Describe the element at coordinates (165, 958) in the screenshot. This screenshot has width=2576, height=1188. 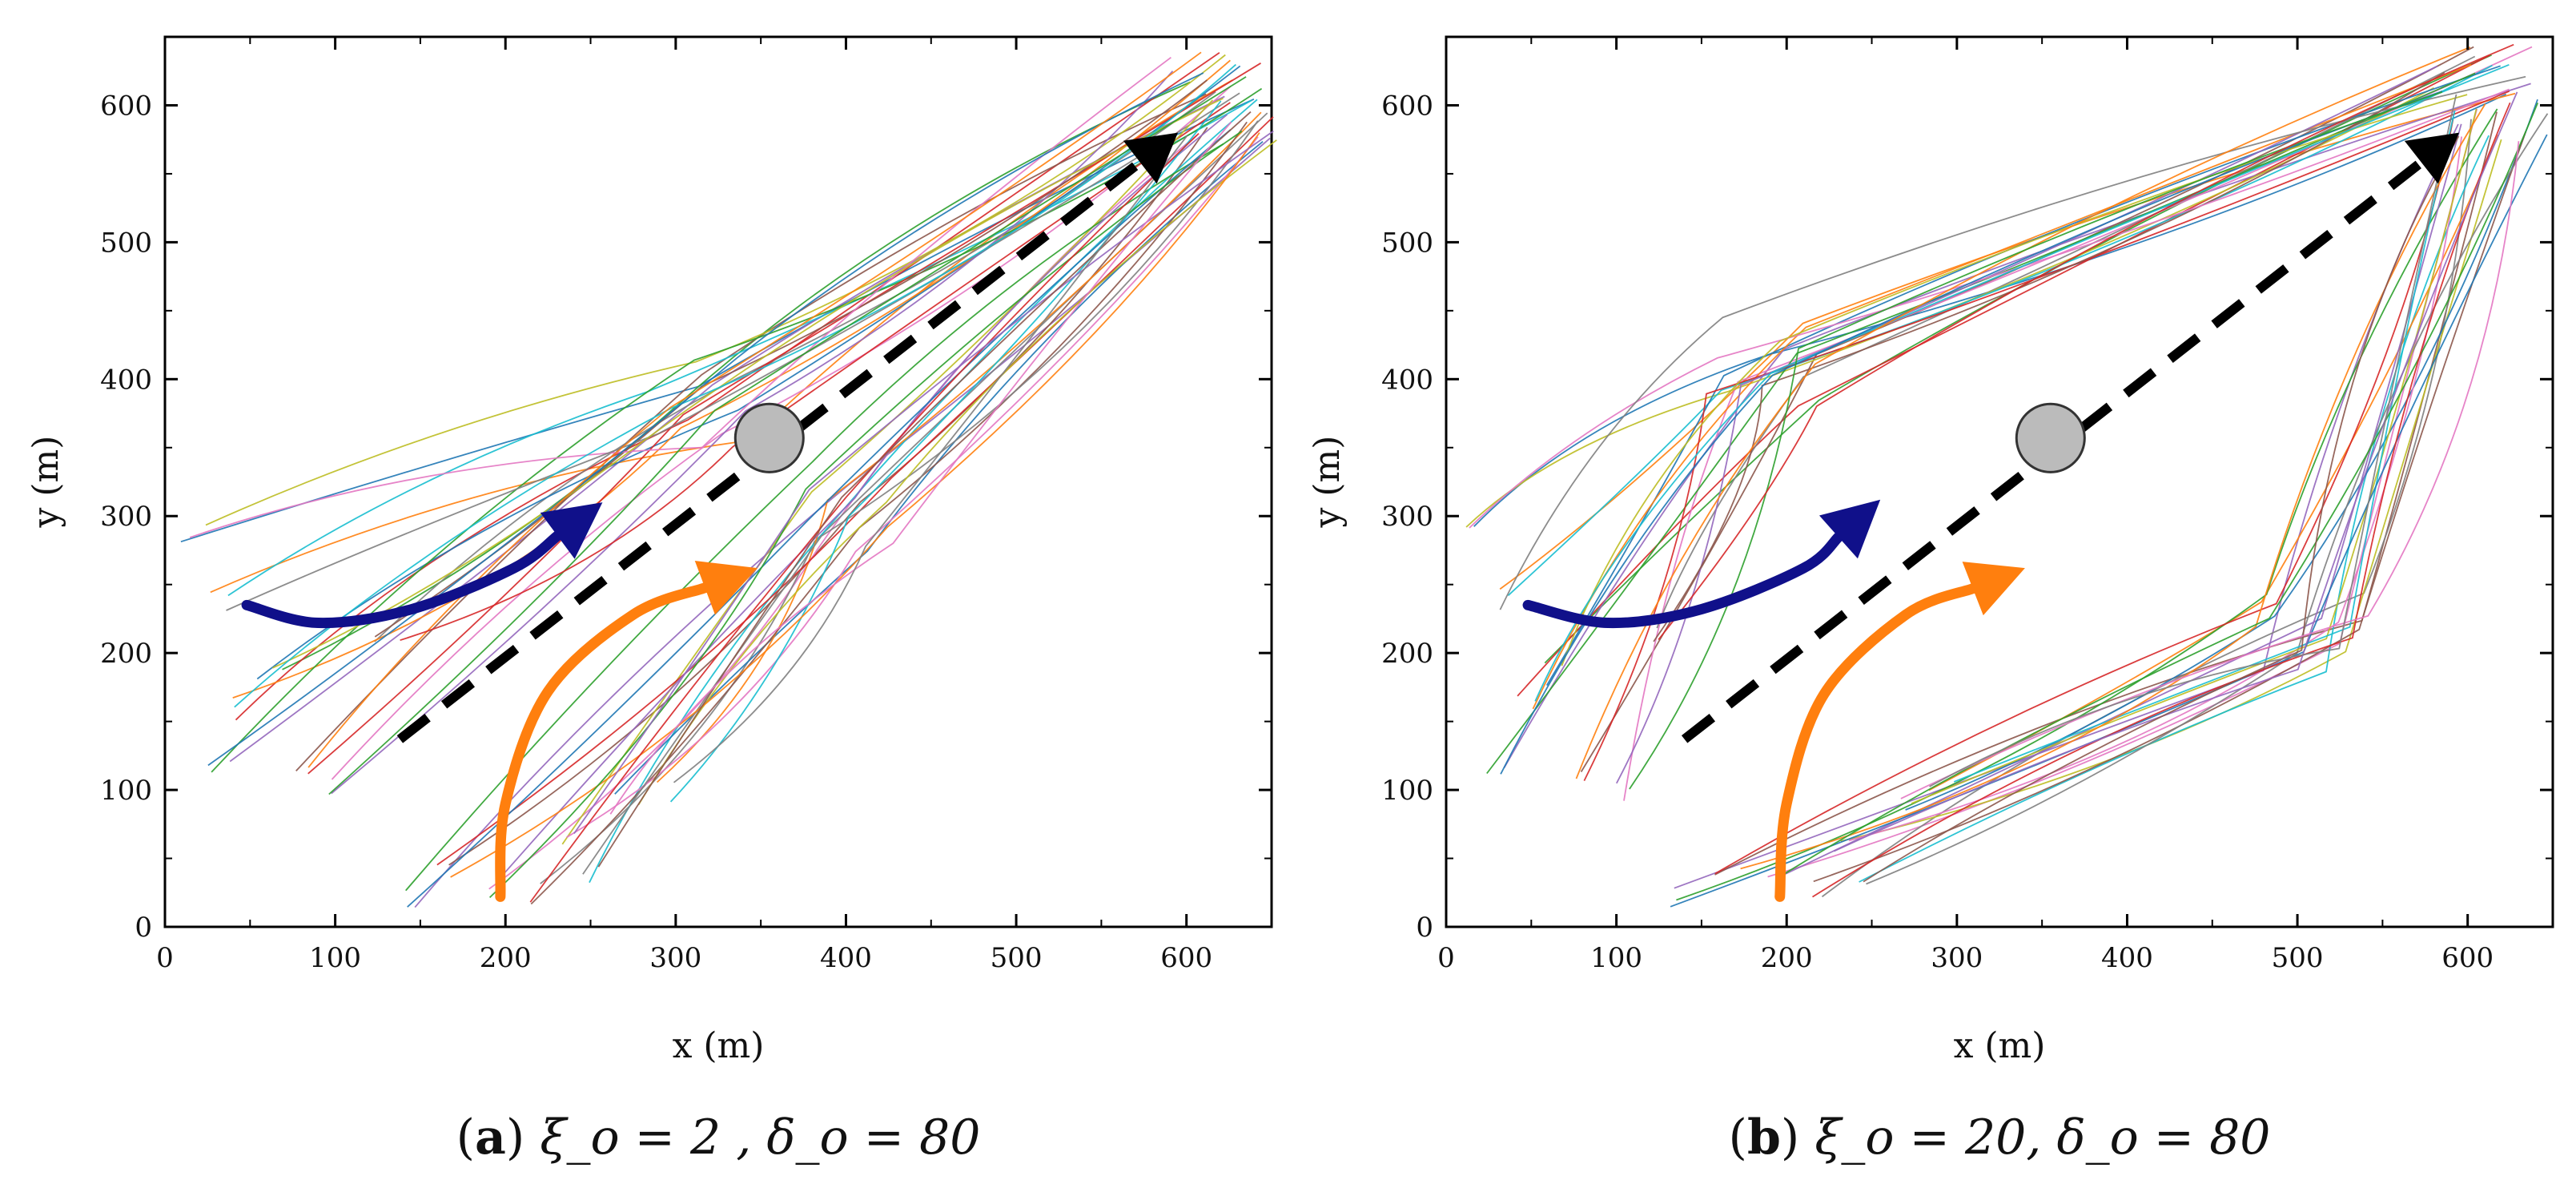
I see `x-tick-label-a-0: 0` at that location.